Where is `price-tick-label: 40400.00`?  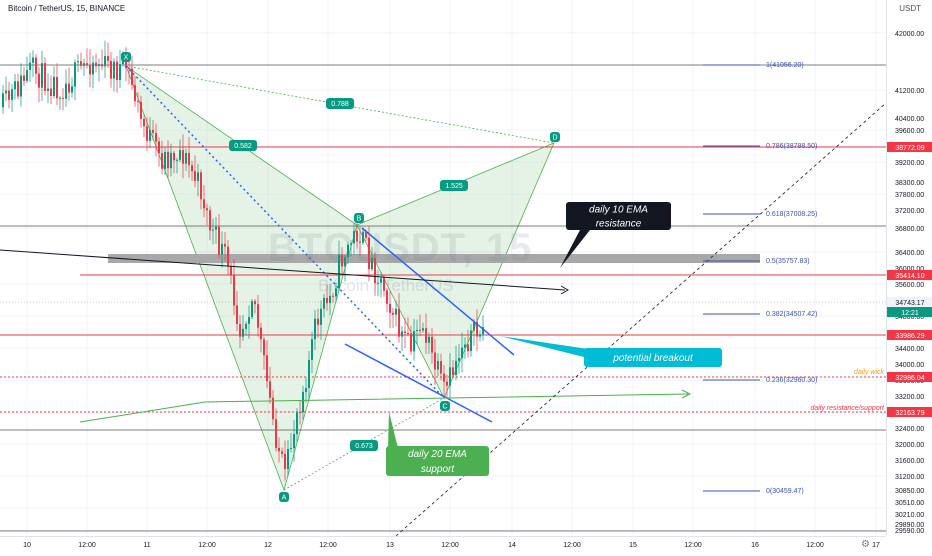 price-tick-label: 40400.00 is located at coordinates (909, 119).